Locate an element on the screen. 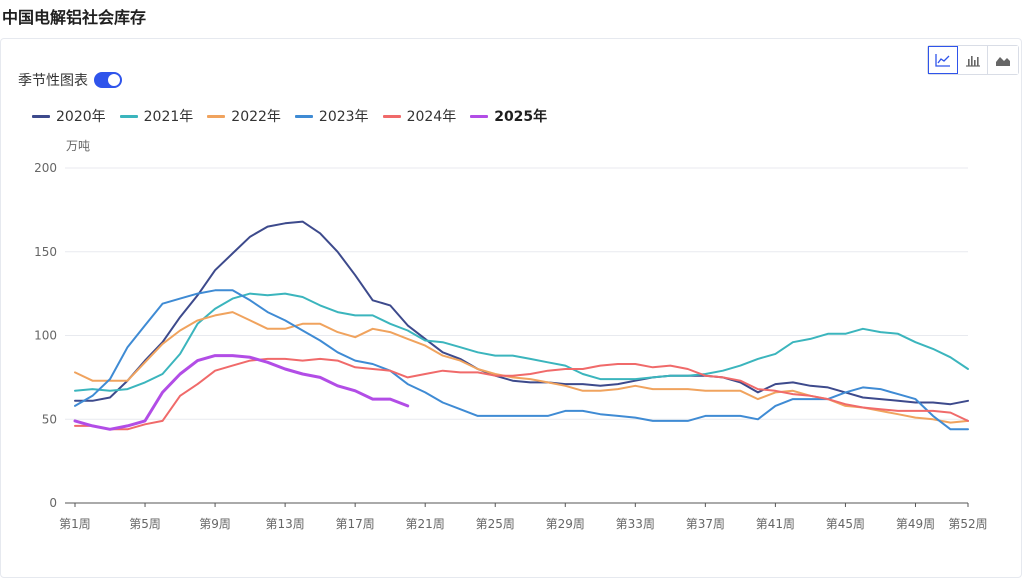 Image resolution: width=1024 pixels, height=578 pixels. series-line-2024年 is located at coordinates (521, 394).